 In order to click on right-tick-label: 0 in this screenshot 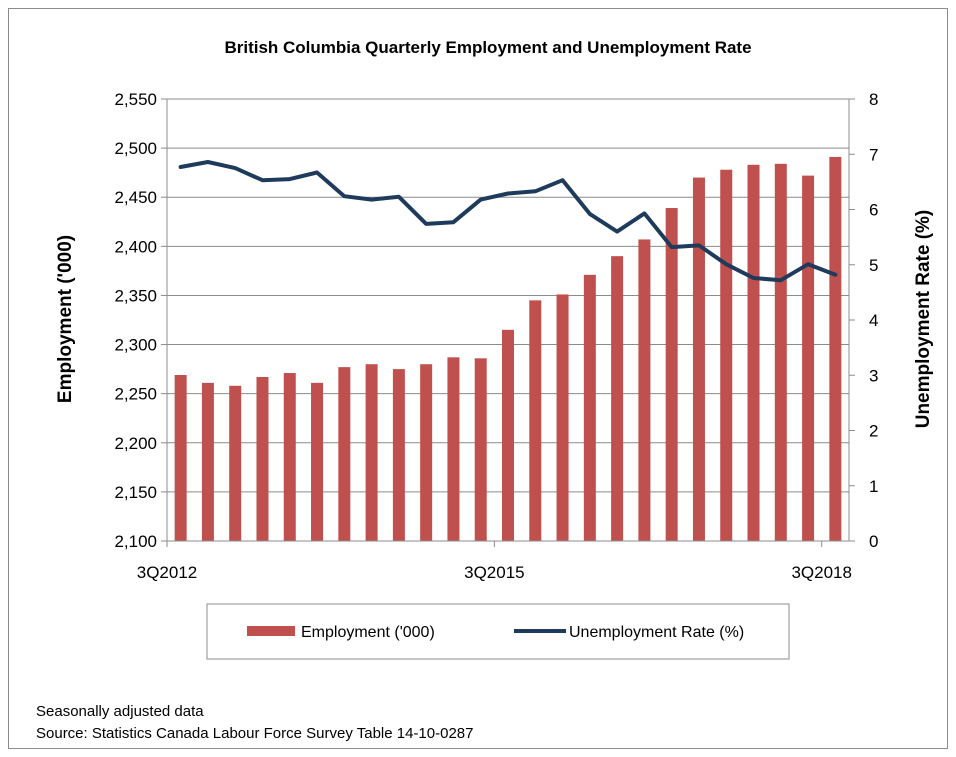, I will do `click(873, 541)`.